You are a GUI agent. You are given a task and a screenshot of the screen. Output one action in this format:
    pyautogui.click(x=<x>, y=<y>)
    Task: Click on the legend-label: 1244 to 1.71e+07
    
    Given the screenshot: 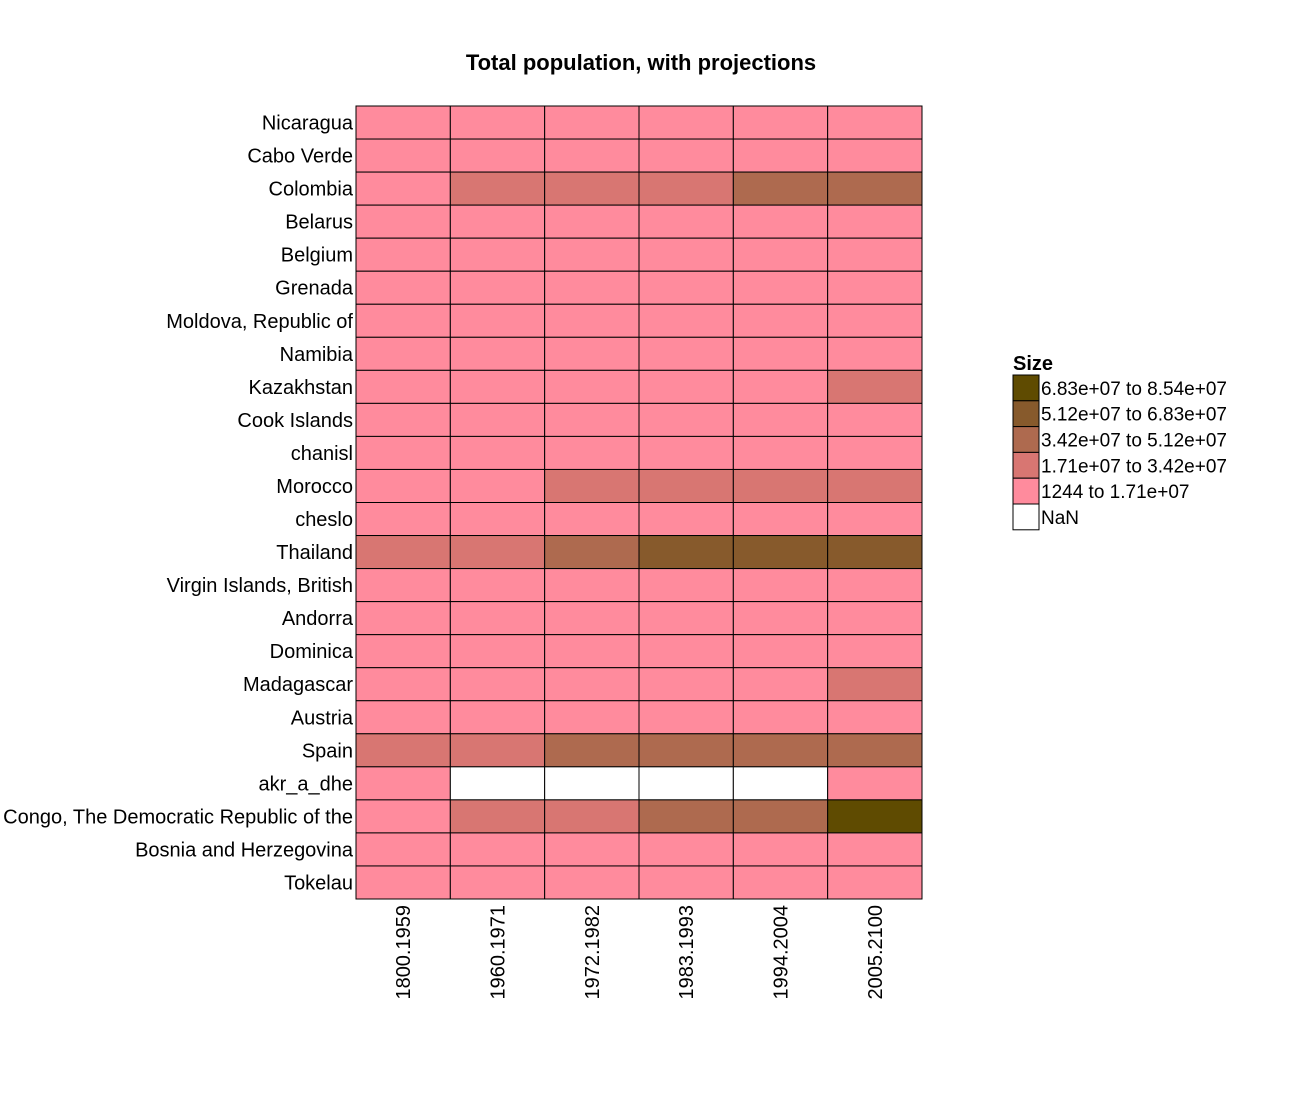 What is the action you would take?
    pyautogui.click(x=1115, y=492)
    